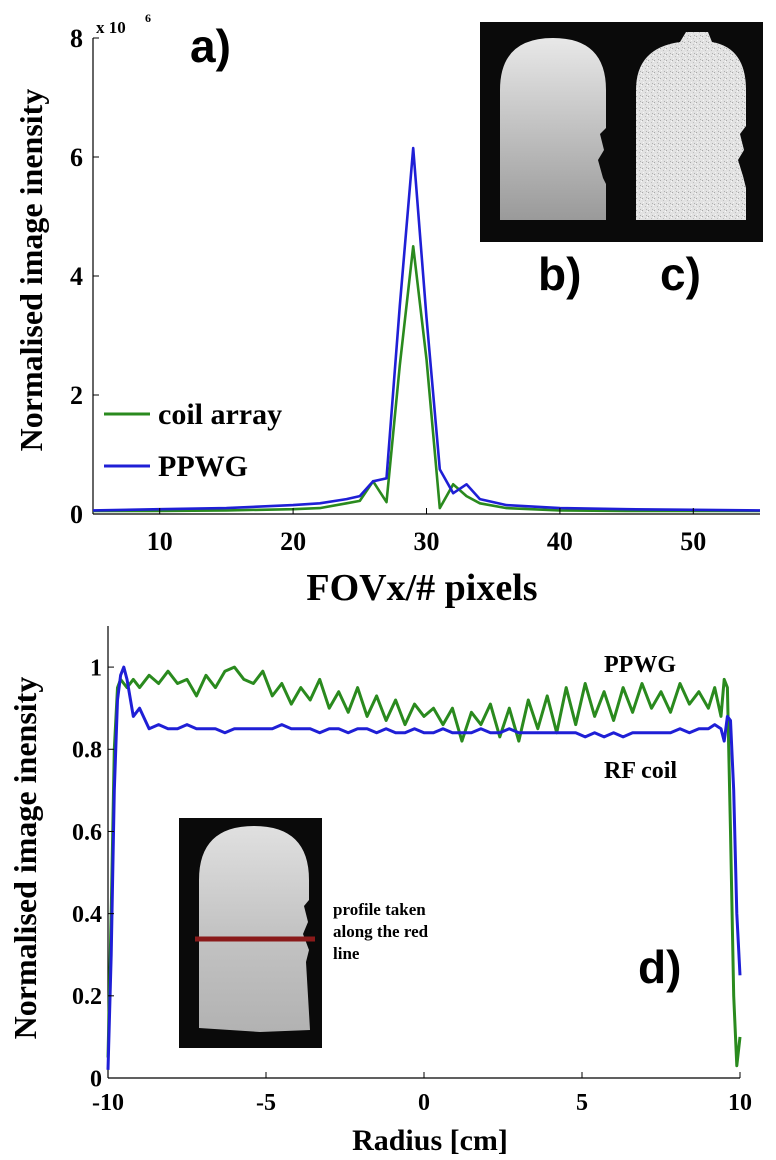 The width and height of the screenshot is (776, 1160). I want to click on panel-d-label: d), so click(659, 967).